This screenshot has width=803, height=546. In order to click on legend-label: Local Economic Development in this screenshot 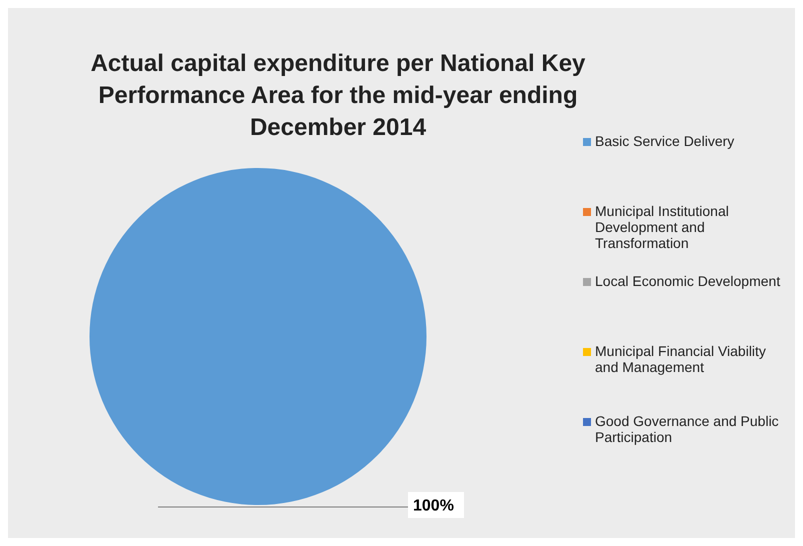, I will do `click(687, 281)`.